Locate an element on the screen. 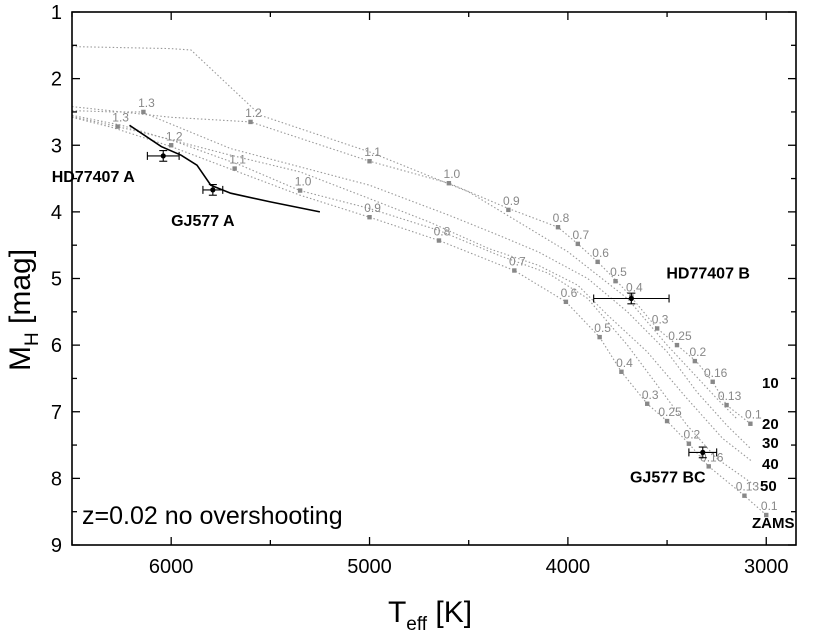  model-annotation: z=0.02 no overshooting is located at coordinates (212, 516).